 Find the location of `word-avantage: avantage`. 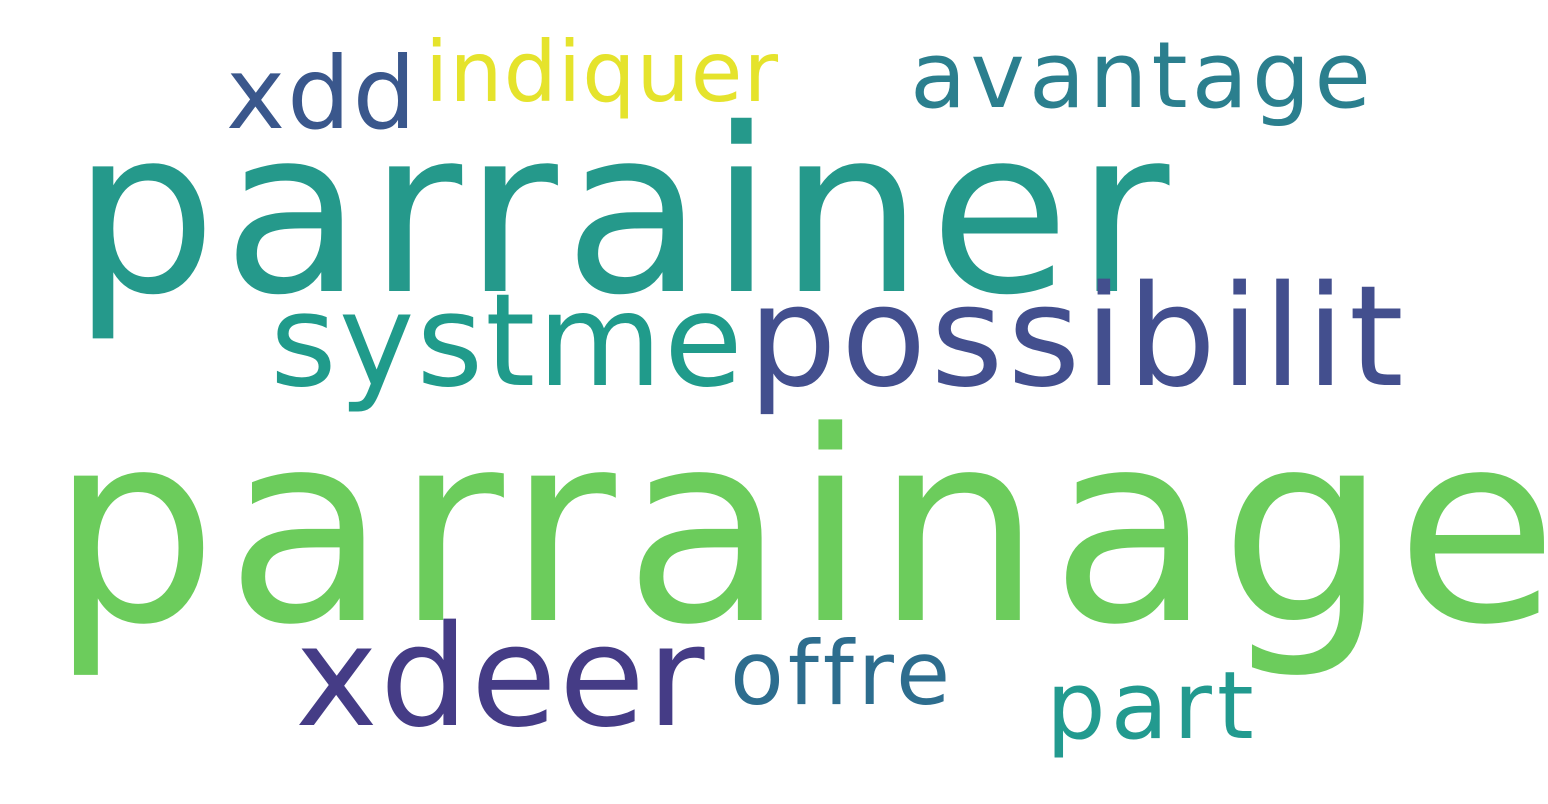

word-avantage: avantage is located at coordinates (1142, 75).